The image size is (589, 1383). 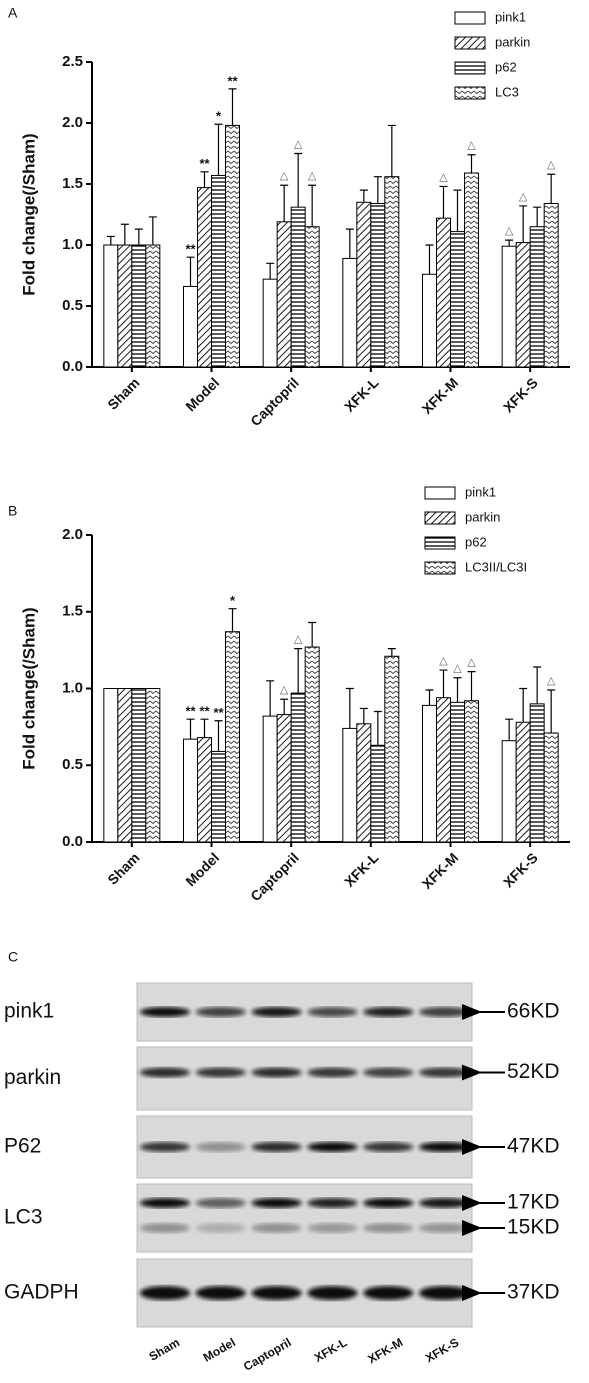 I want to click on x-tick-label: Captopril, so click(x=274, y=401).